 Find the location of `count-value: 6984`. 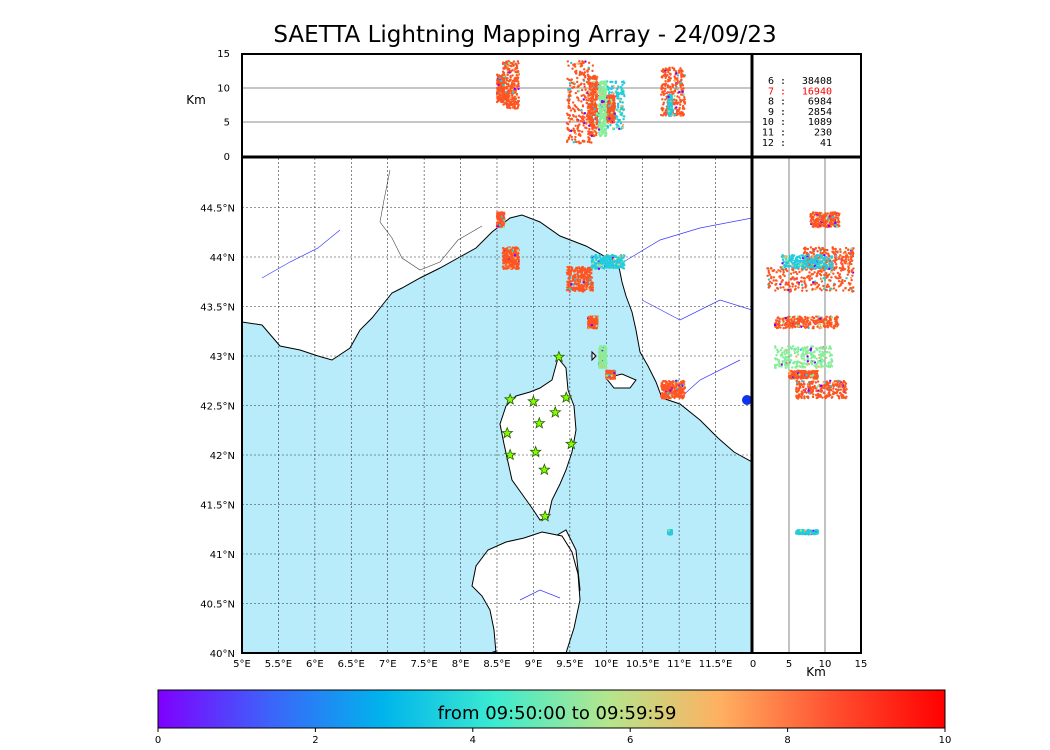

count-value: 6984 is located at coordinates (820, 102).